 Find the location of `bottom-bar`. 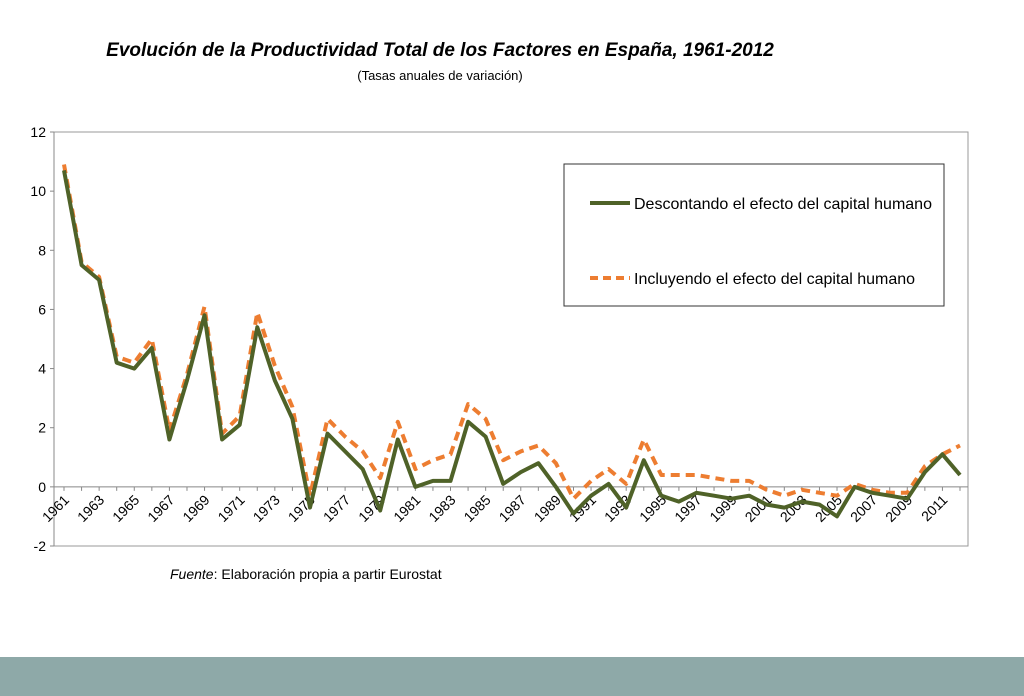

bottom-bar is located at coordinates (512, 676).